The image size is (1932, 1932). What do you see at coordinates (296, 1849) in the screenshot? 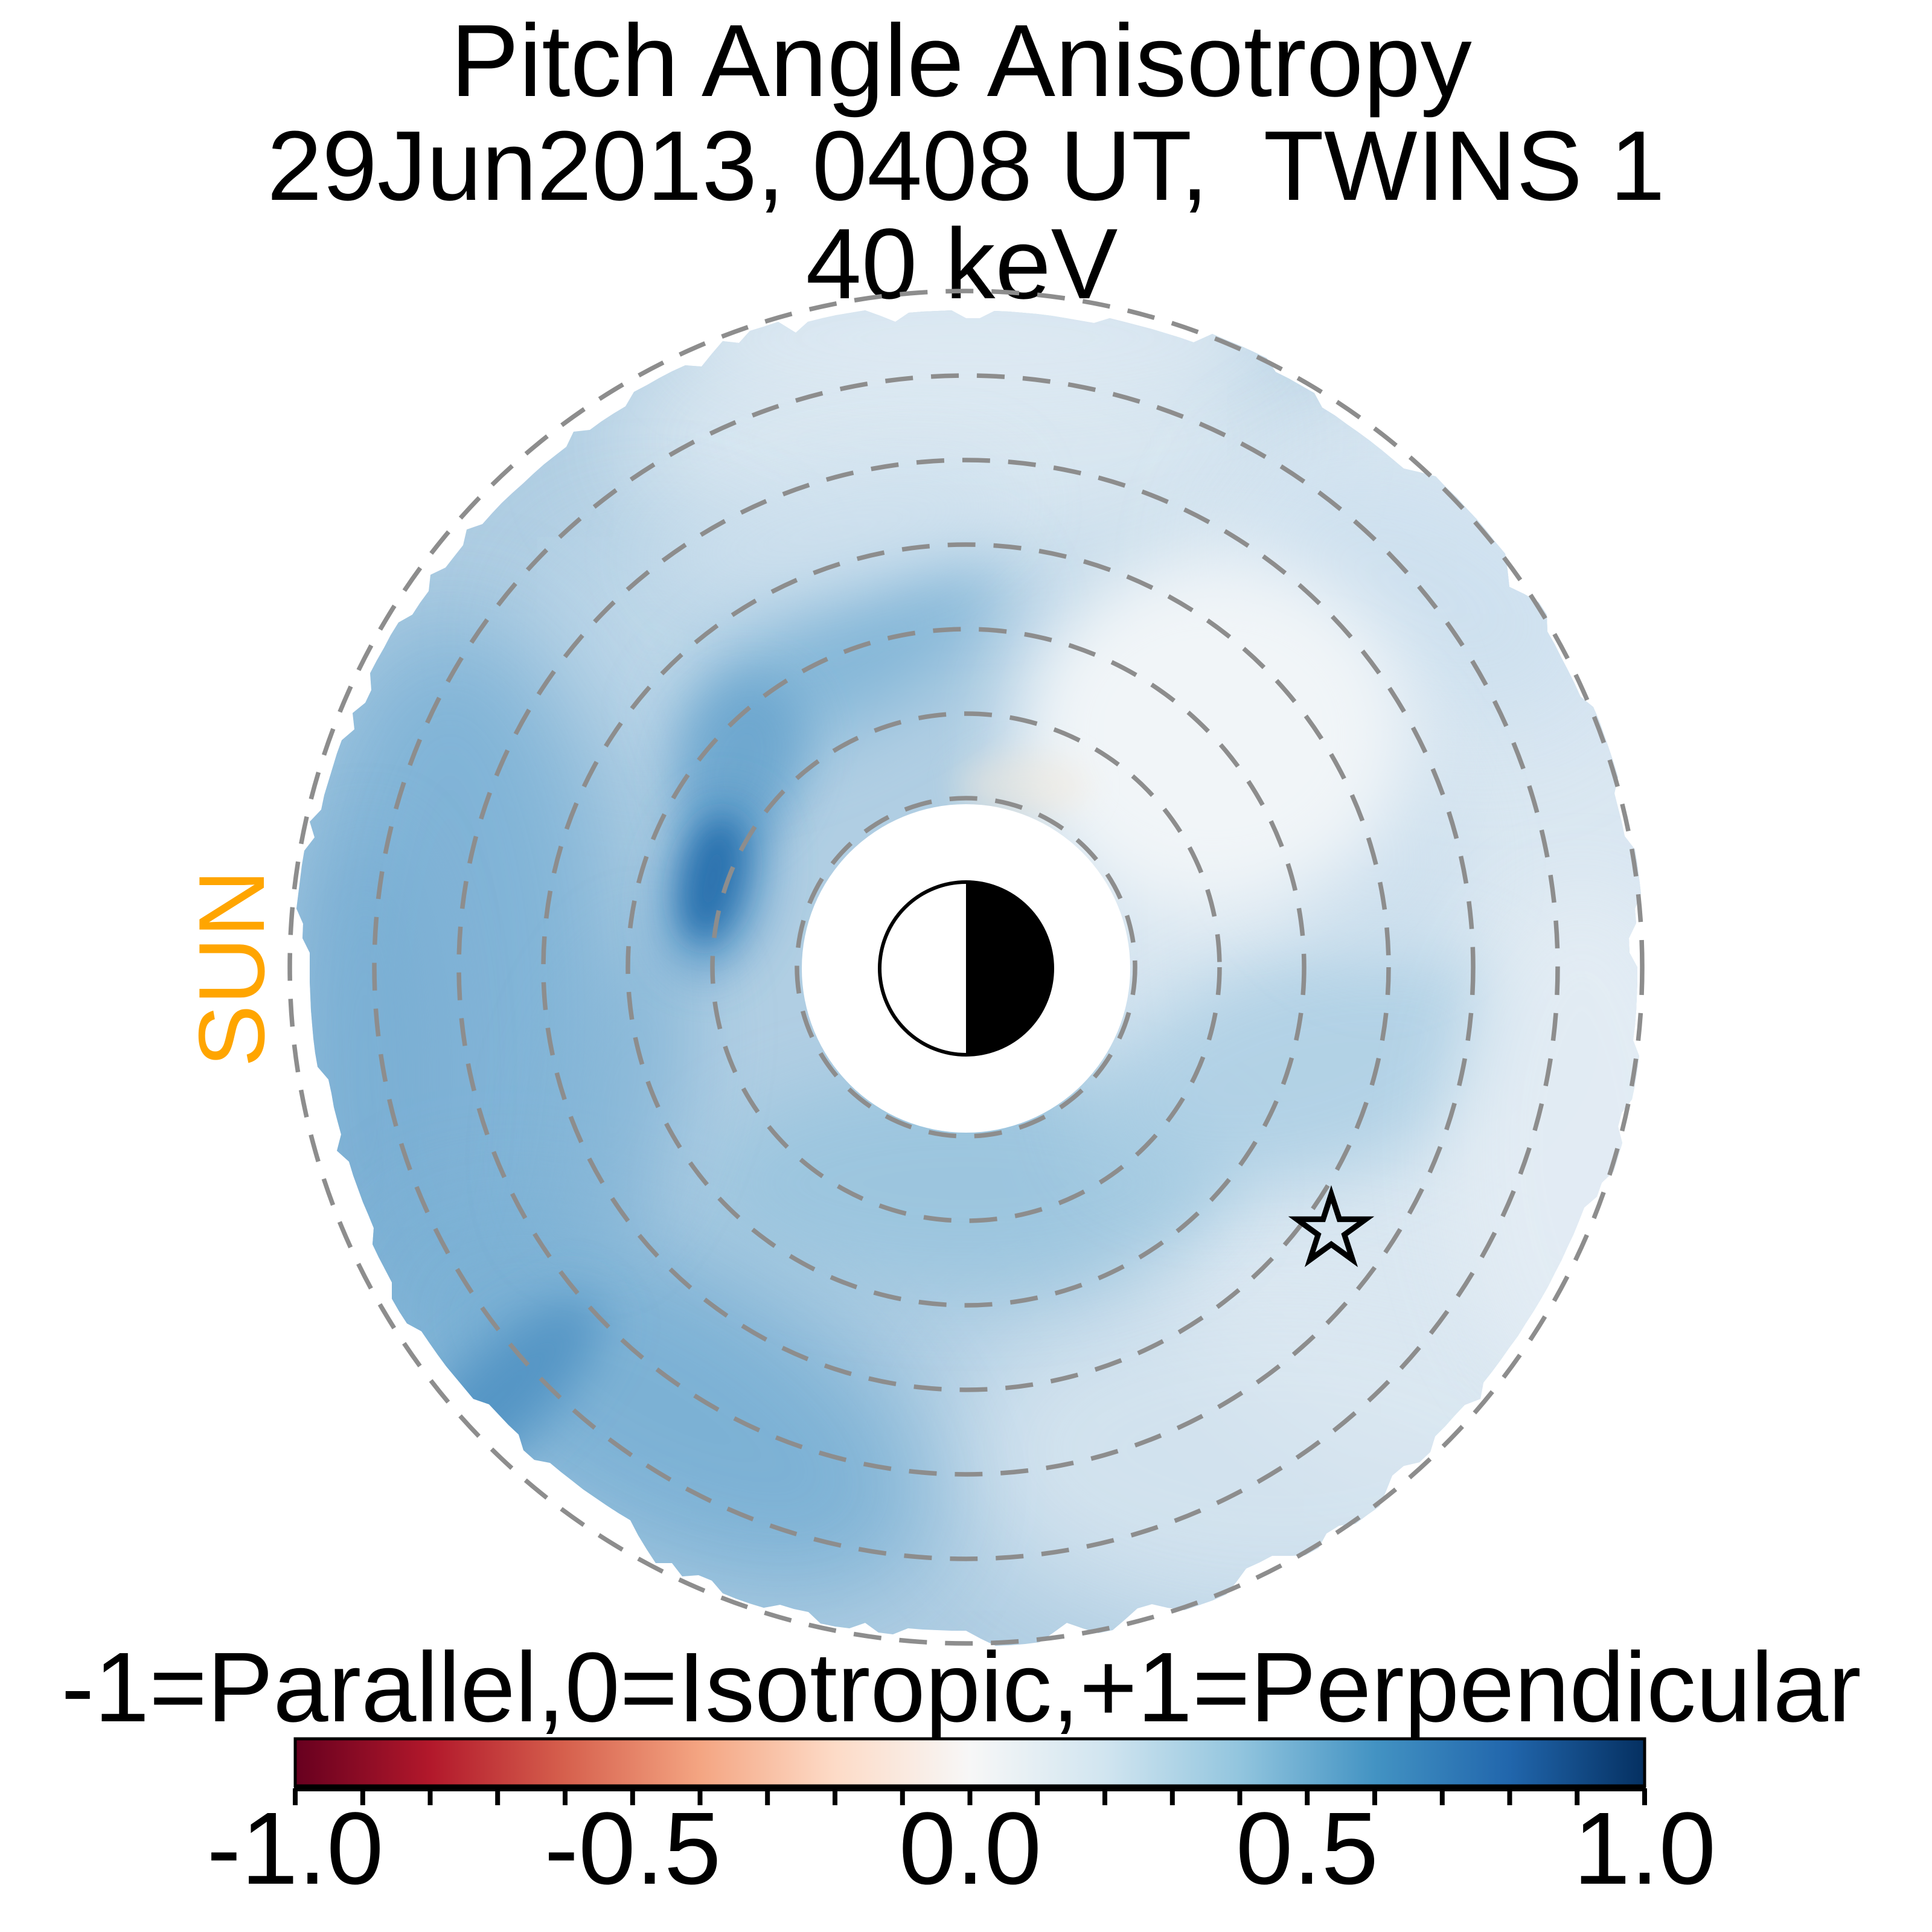
I see `svg-text: -1.0` at bounding box center [296, 1849].